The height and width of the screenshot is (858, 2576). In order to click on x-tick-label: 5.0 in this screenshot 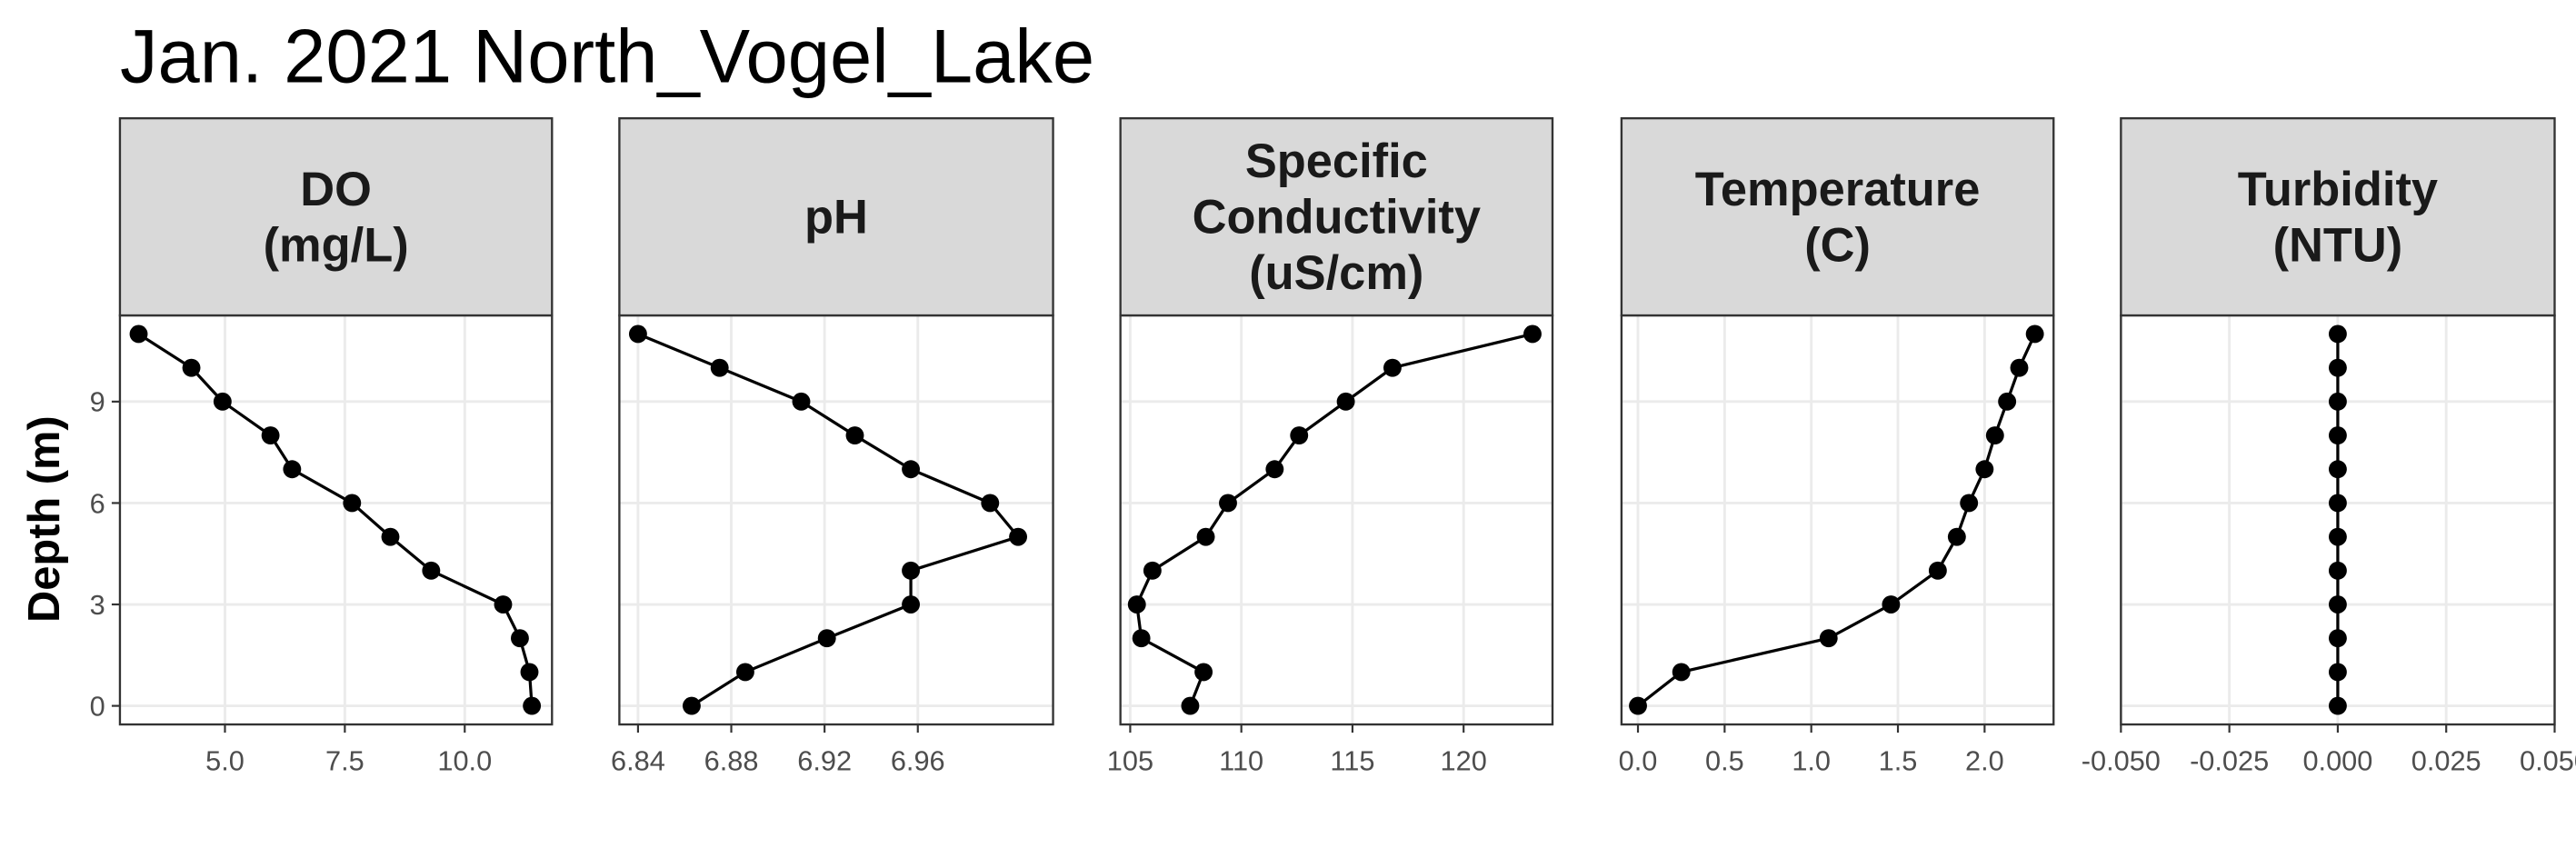, I will do `click(225, 761)`.